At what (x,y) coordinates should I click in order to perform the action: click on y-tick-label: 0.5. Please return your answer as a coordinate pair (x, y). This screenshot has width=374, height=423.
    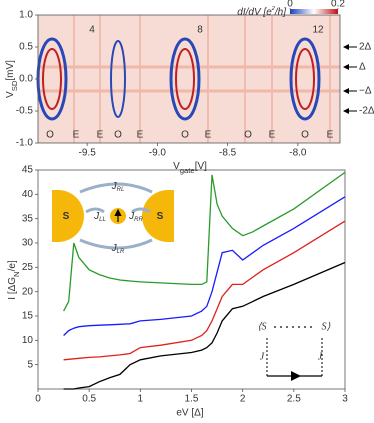
    Looking at the image, I should click on (26, 47).